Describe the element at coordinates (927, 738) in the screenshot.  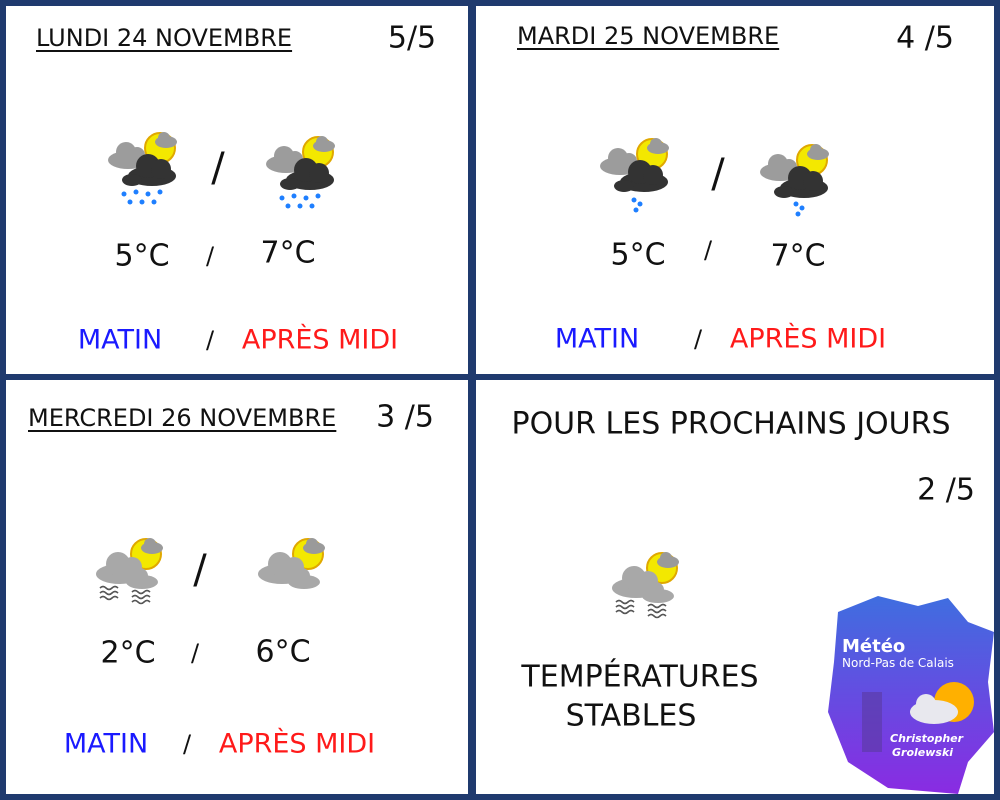
I see `logo-author: Christopher` at that location.